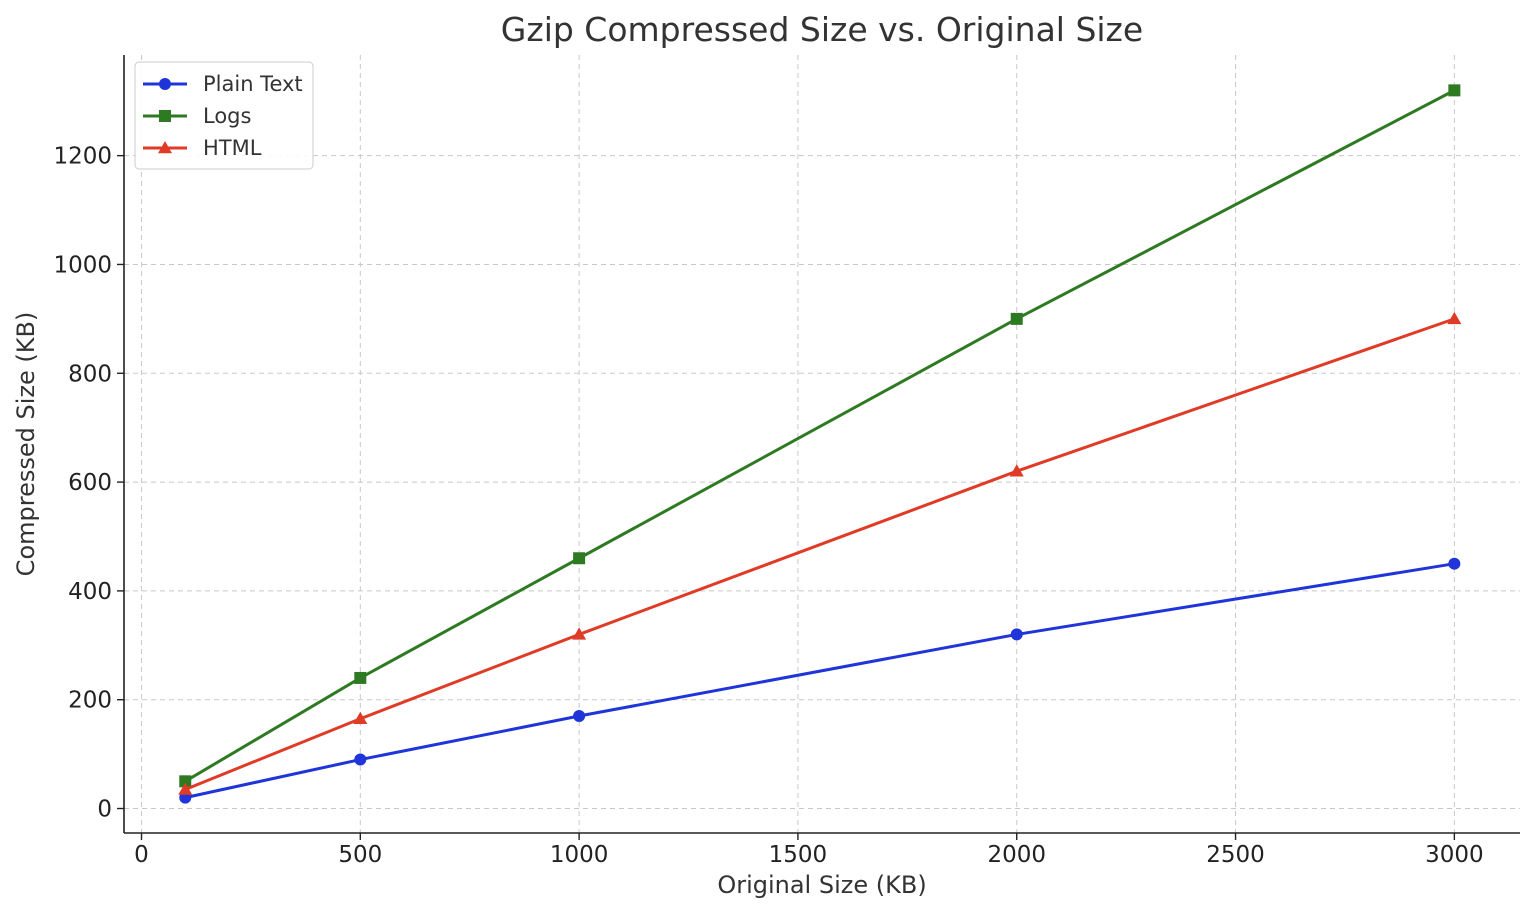  I want to click on legend: Plain Text Logs HTML, so click(224, 115).